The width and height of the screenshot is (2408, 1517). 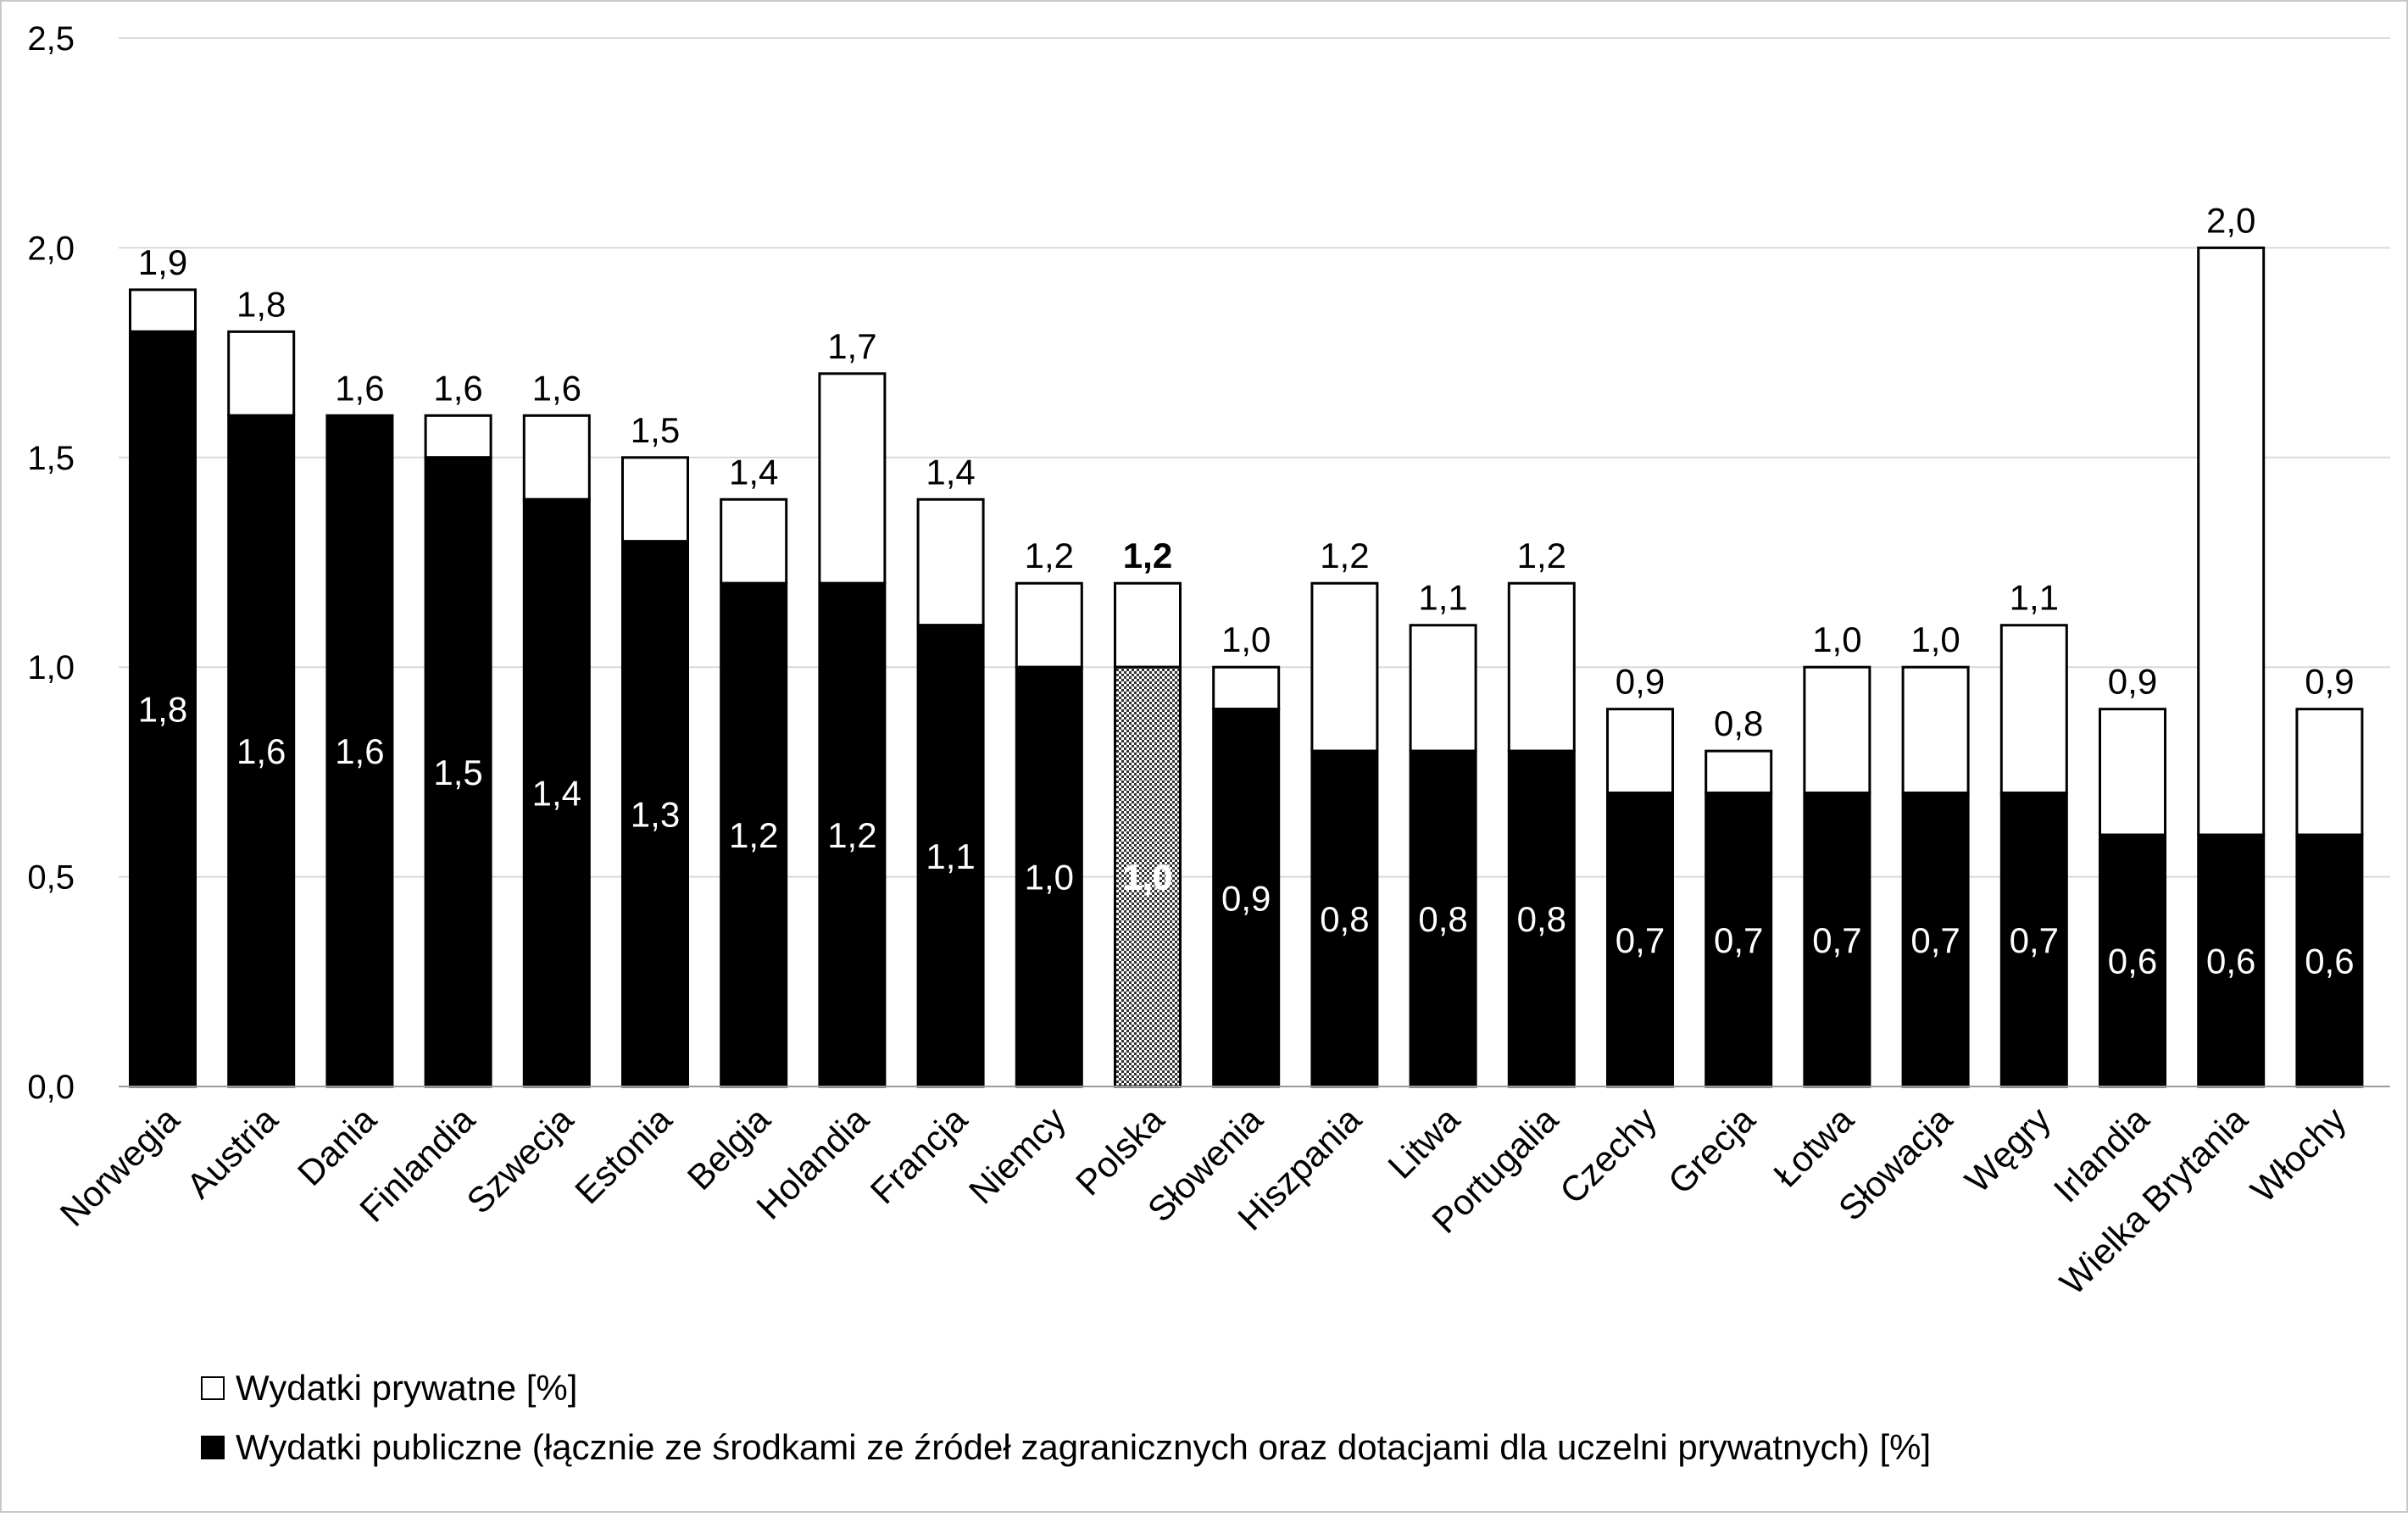 What do you see at coordinates (51, 248) in the screenshot?
I see `y-tick-label: 2,0` at bounding box center [51, 248].